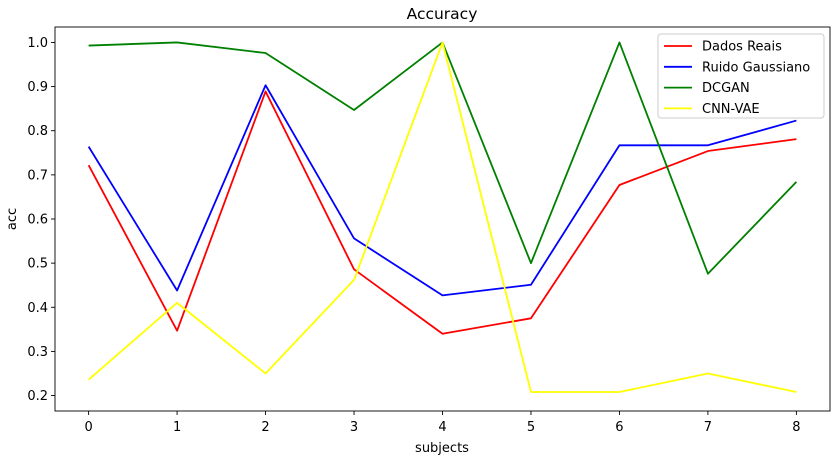  Describe the element at coordinates (37, 264) in the screenshot. I see `y-tick-label: 0.5` at that location.